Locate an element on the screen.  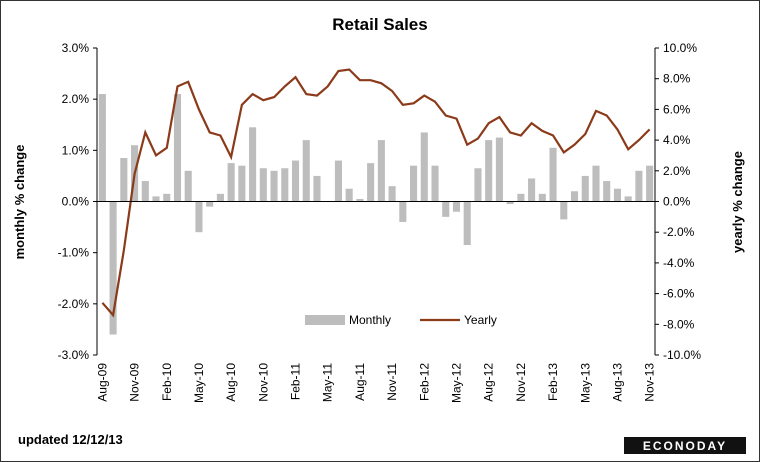
y2-tick-label: 4.0% is located at coordinates (677, 140).